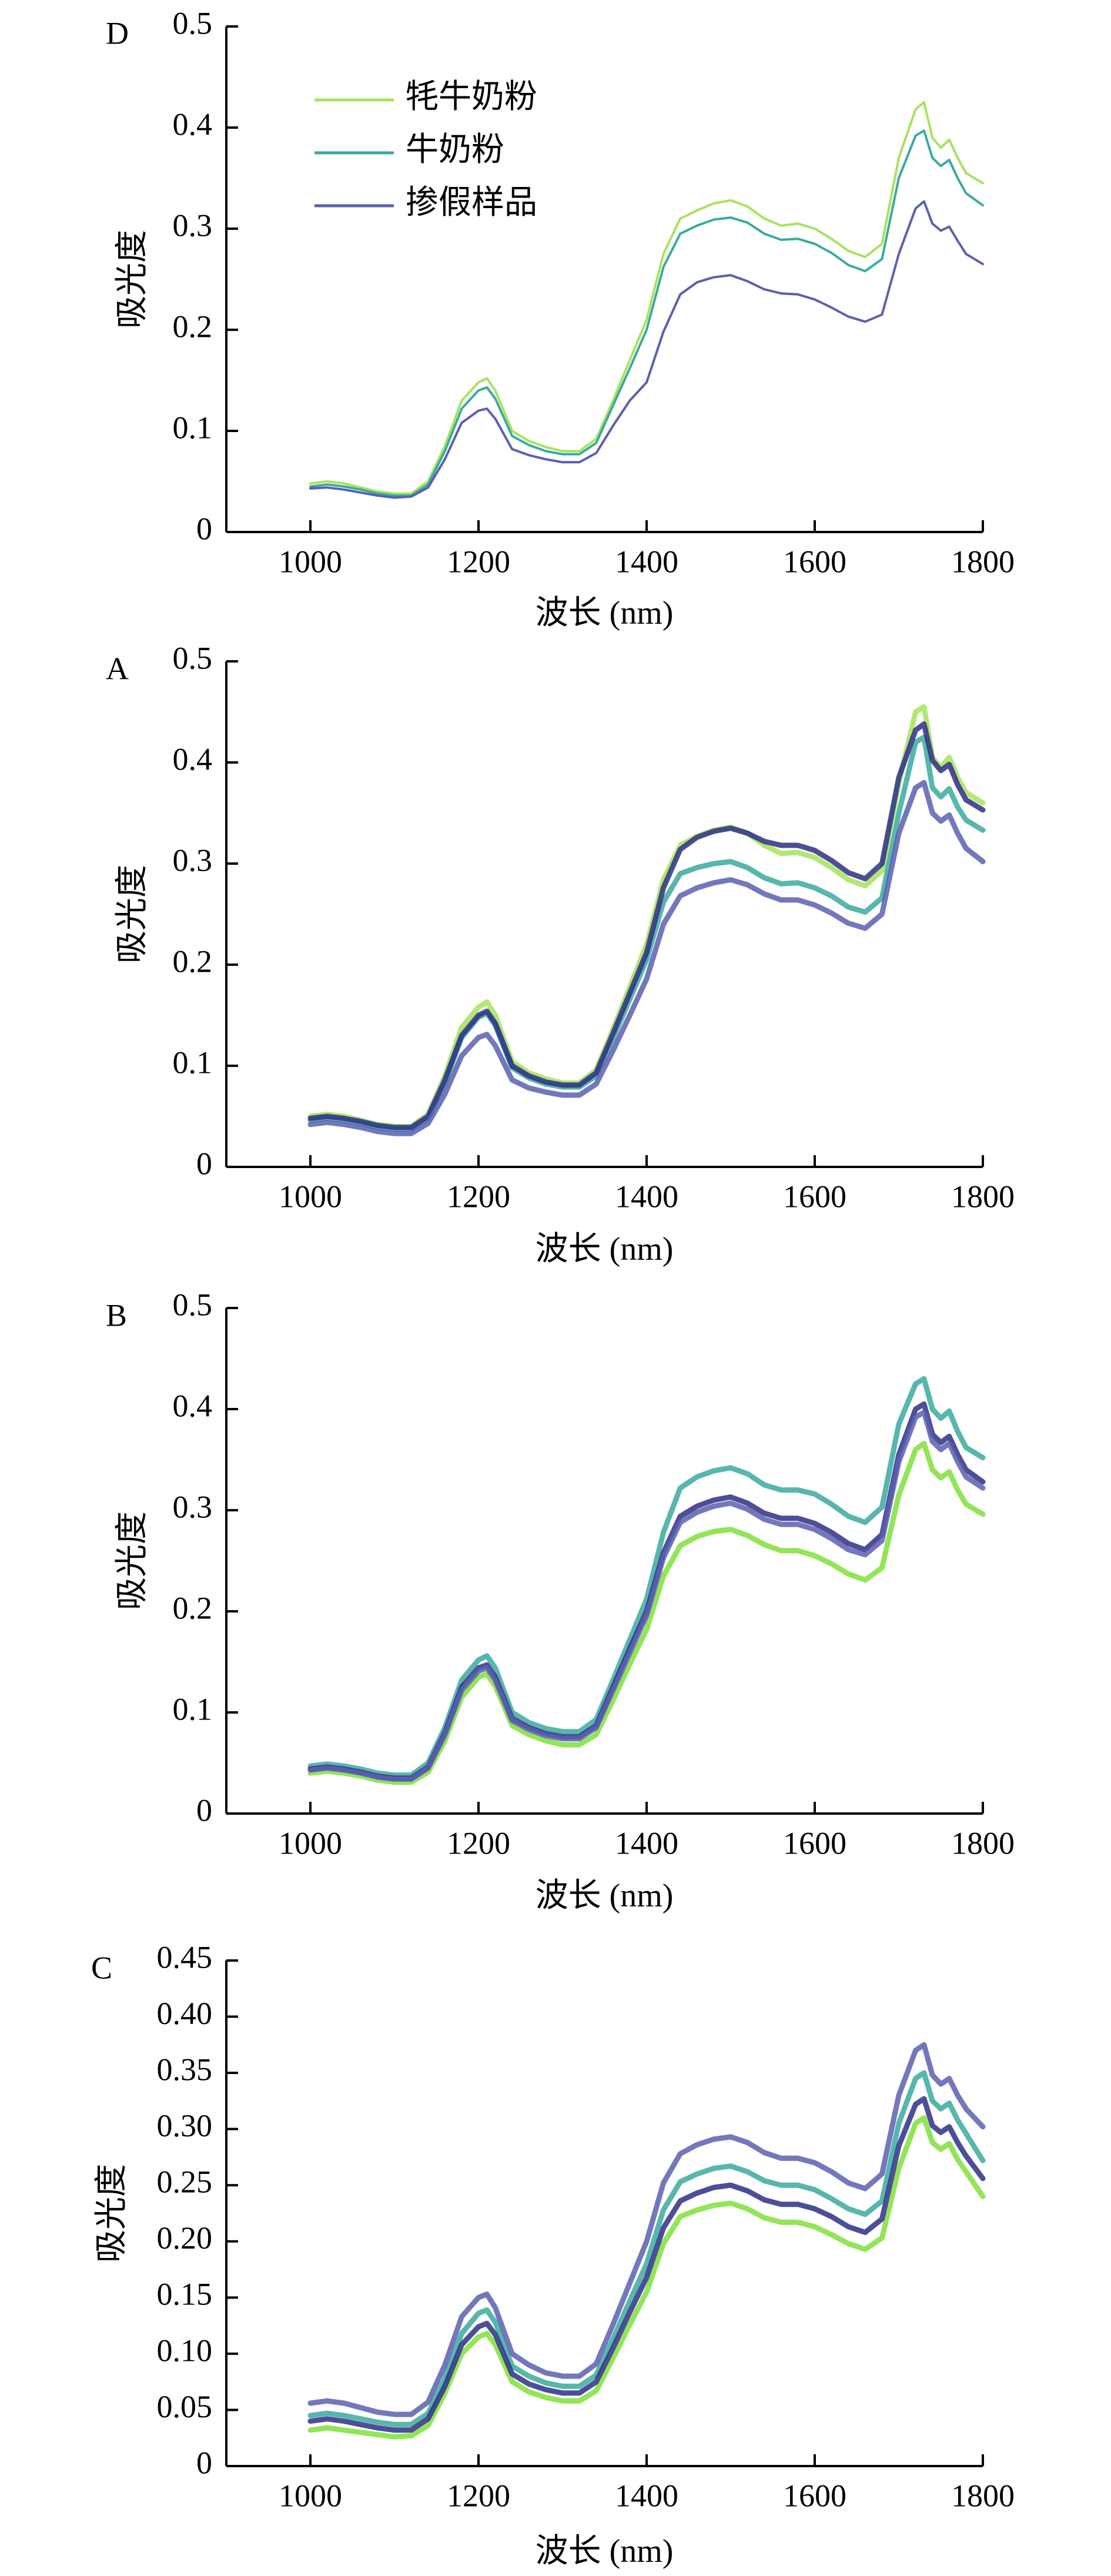  I want to click on legend-label: 牦牛奶粉, so click(471, 97).